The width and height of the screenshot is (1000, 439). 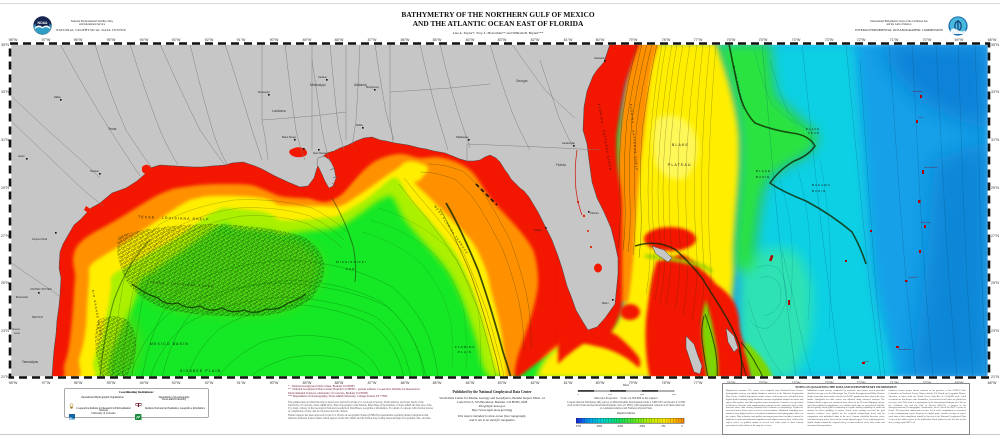 What do you see at coordinates (41, 289) in the screenshot?
I see `svg-text: UNITED STATES` at bounding box center [41, 289].